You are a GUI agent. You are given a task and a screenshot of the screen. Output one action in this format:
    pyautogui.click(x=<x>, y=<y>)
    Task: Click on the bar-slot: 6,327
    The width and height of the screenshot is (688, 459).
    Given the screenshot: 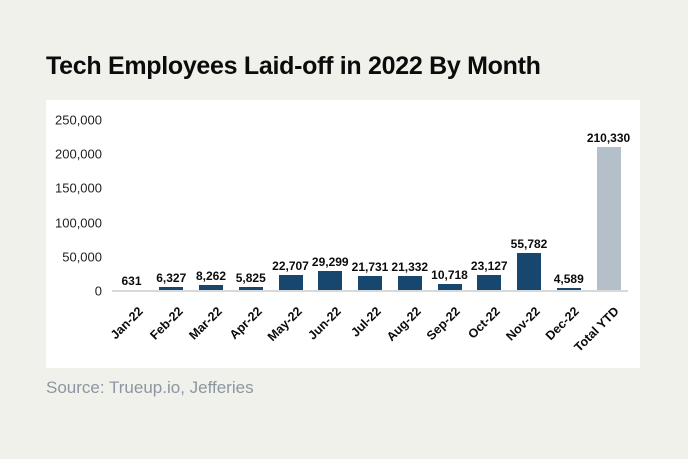 What is the action you would take?
    pyautogui.click(x=171, y=281)
    